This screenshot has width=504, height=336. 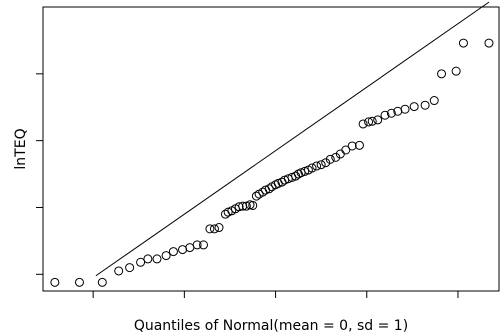 What do you see at coordinates (271, 326) in the screenshot?
I see `x-axis-label: Quantiles of Normal(mean = 0, sd = 1)` at bounding box center [271, 326].